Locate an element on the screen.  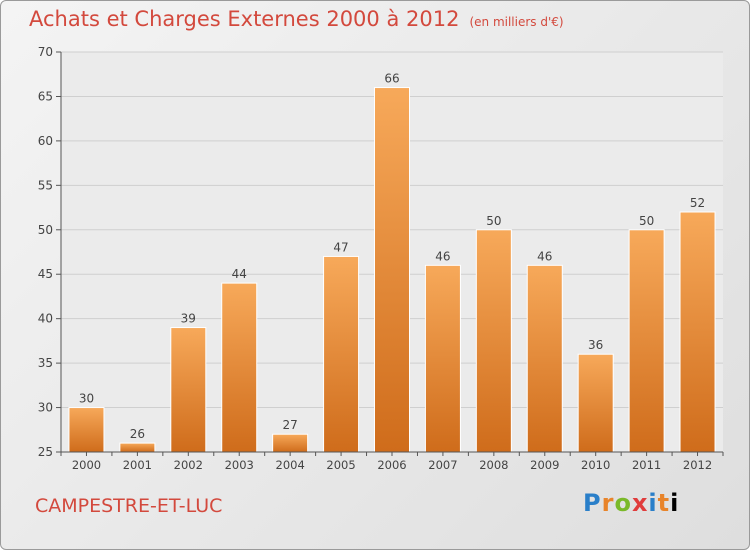
y-tick-label: 45 is located at coordinates (45, 274).